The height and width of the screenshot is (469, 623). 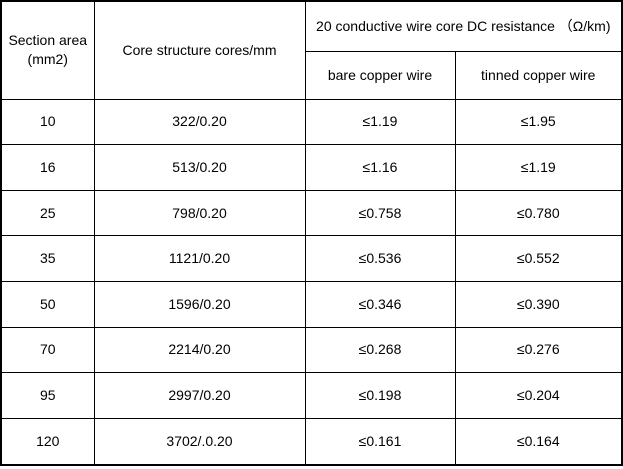 What do you see at coordinates (538, 304) in the screenshot?
I see `cell-tinned-copper-resistance: ≤0.390` at bounding box center [538, 304].